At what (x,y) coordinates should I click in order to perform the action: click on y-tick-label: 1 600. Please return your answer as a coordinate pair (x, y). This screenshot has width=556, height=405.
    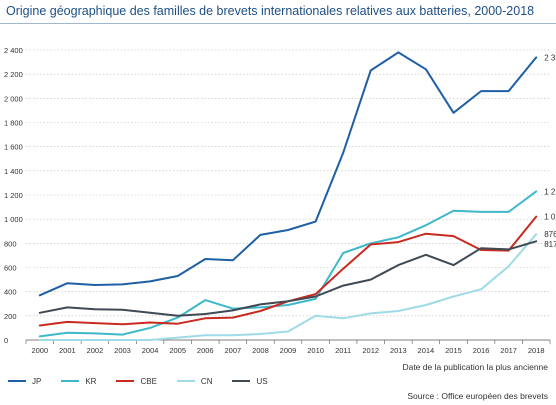
    Looking at the image, I should click on (13, 147).